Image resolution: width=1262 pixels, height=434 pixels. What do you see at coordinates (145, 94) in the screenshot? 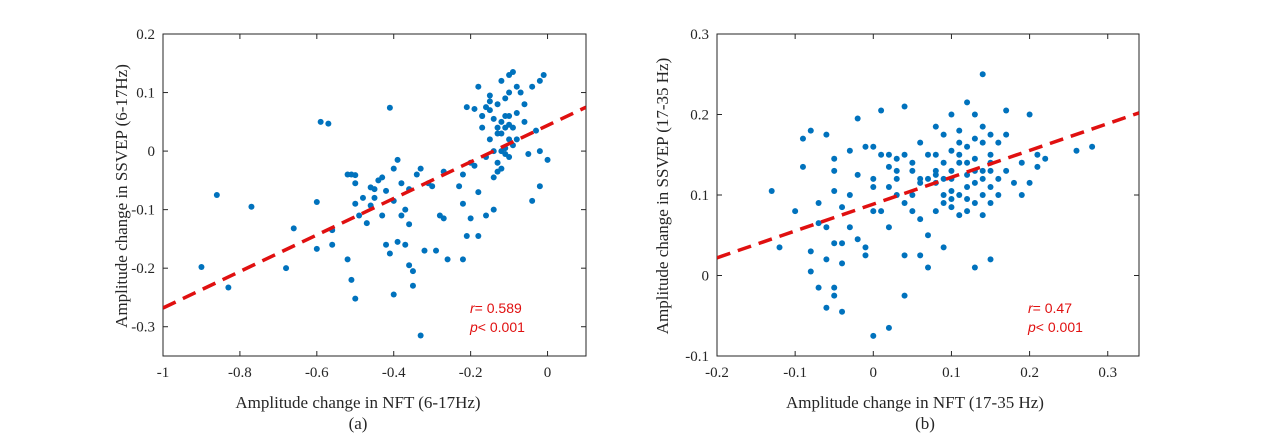
I see `y-tick-label: 0.1` at bounding box center [145, 94].